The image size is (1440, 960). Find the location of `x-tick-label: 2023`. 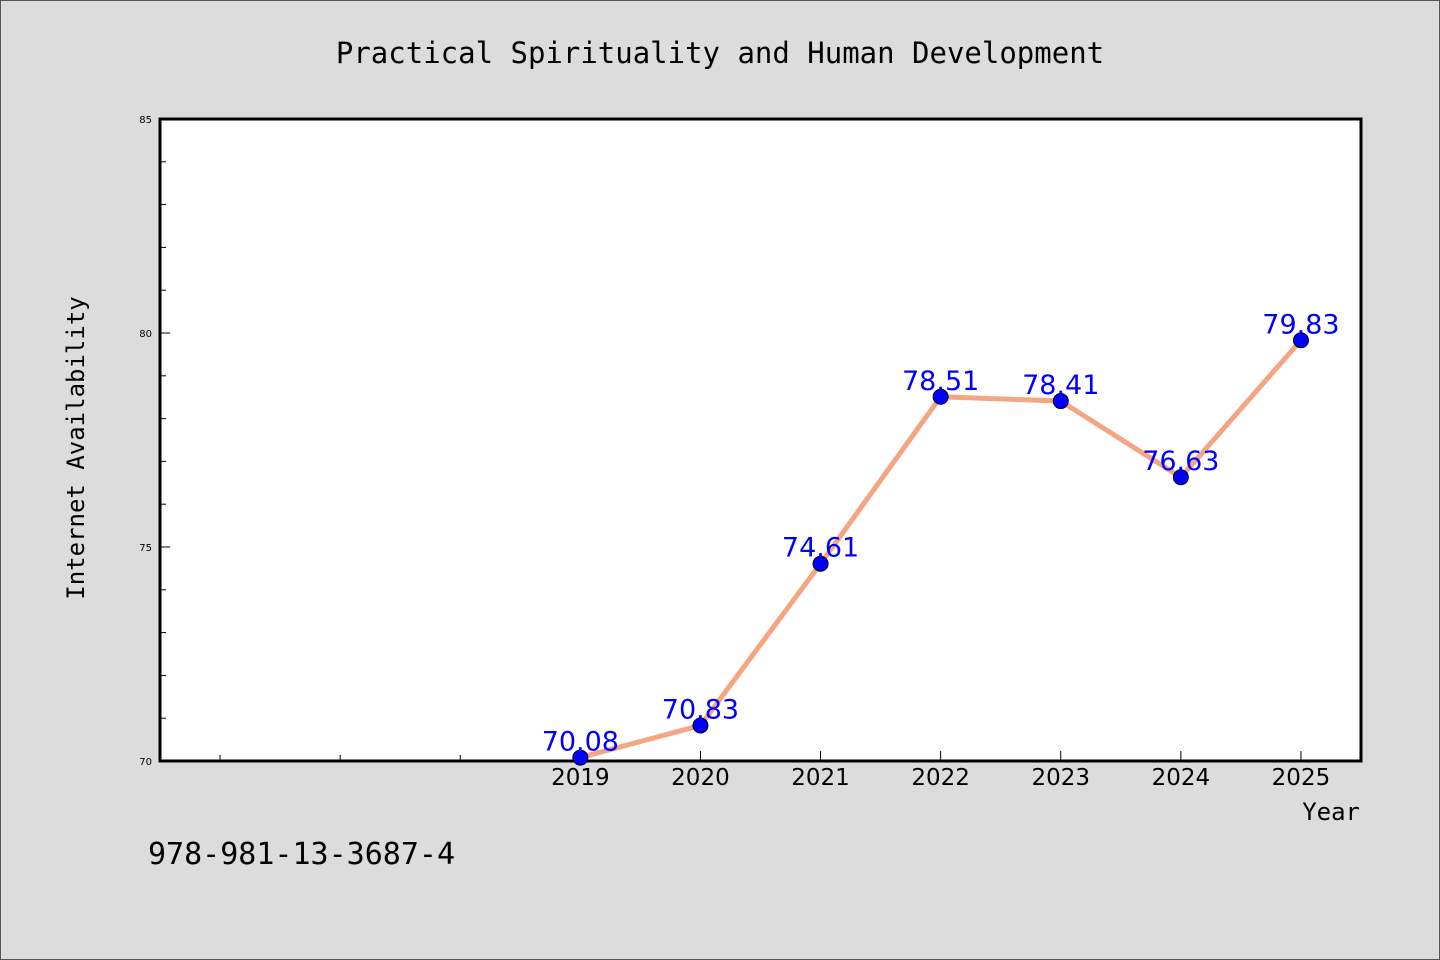

x-tick-label: 2023 is located at coordinates (1060, 778).